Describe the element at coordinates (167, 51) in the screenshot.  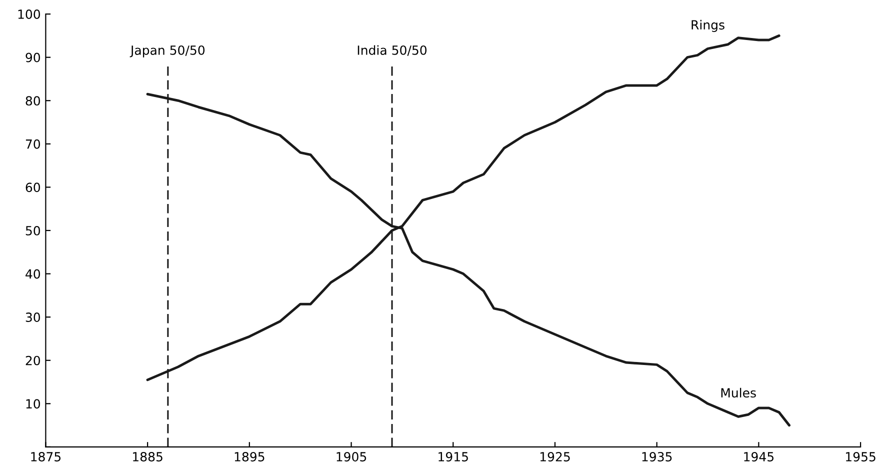
I see `ref-line-label: Japan 50/50` at that location.